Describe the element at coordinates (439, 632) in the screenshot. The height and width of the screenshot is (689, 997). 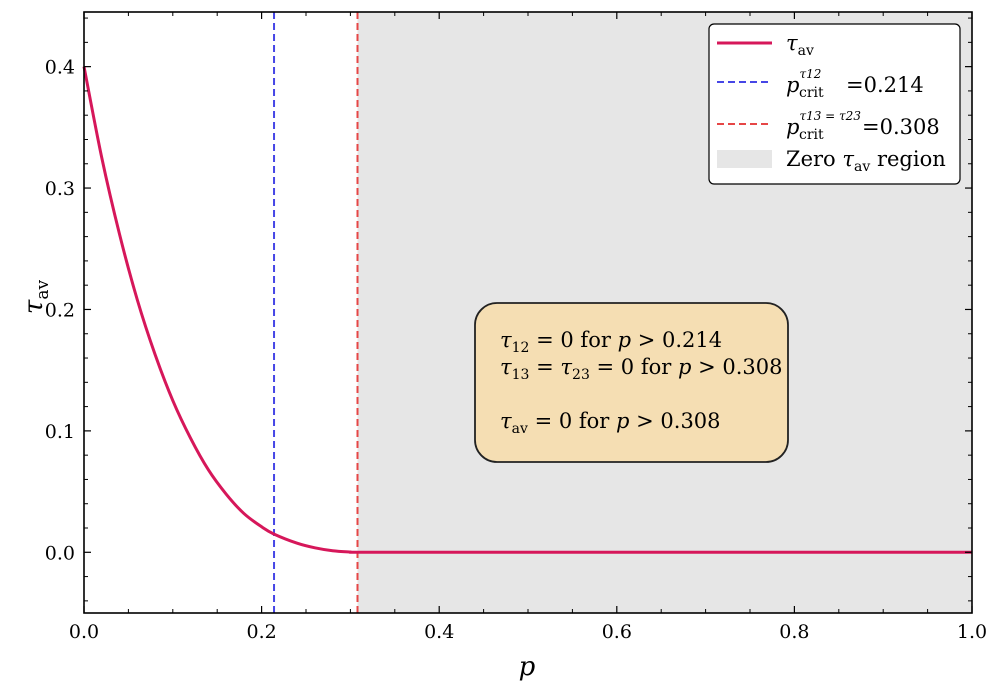
I see `x-tick-label: 0.4` at that location.